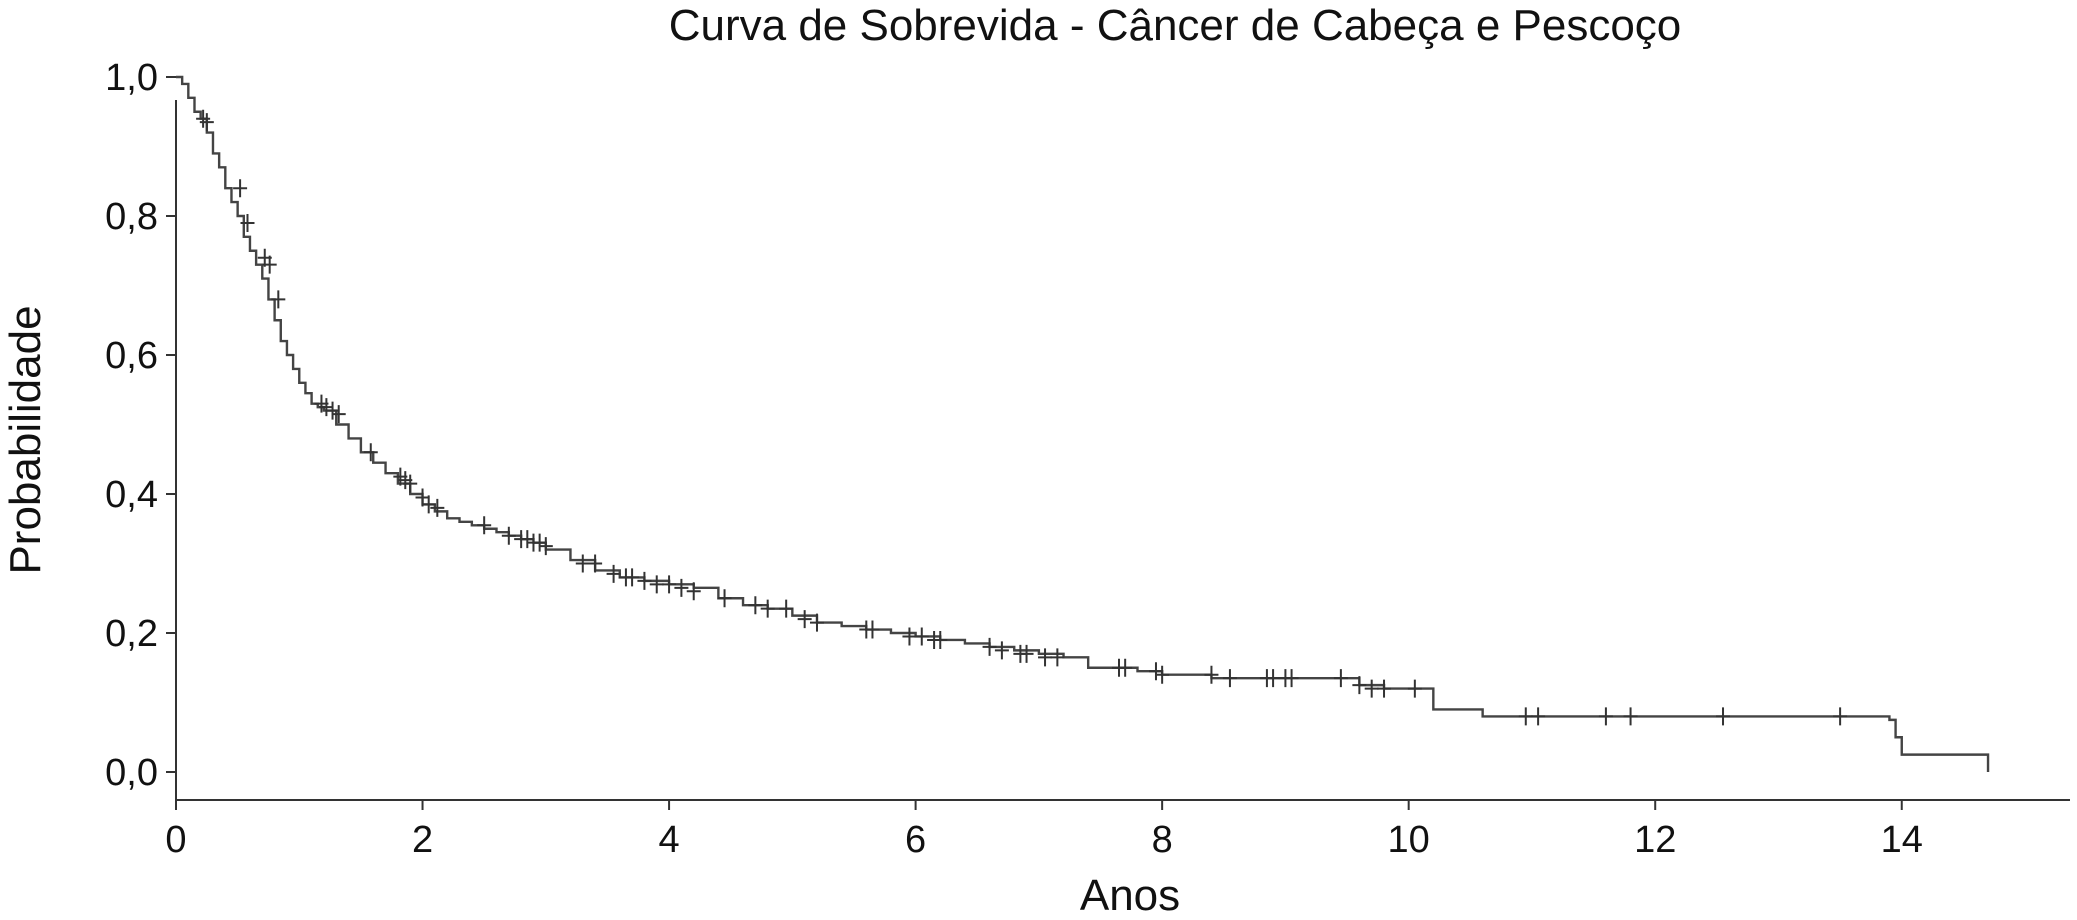  I want to click on x-axis-label: Anos, so click(1130, 895).